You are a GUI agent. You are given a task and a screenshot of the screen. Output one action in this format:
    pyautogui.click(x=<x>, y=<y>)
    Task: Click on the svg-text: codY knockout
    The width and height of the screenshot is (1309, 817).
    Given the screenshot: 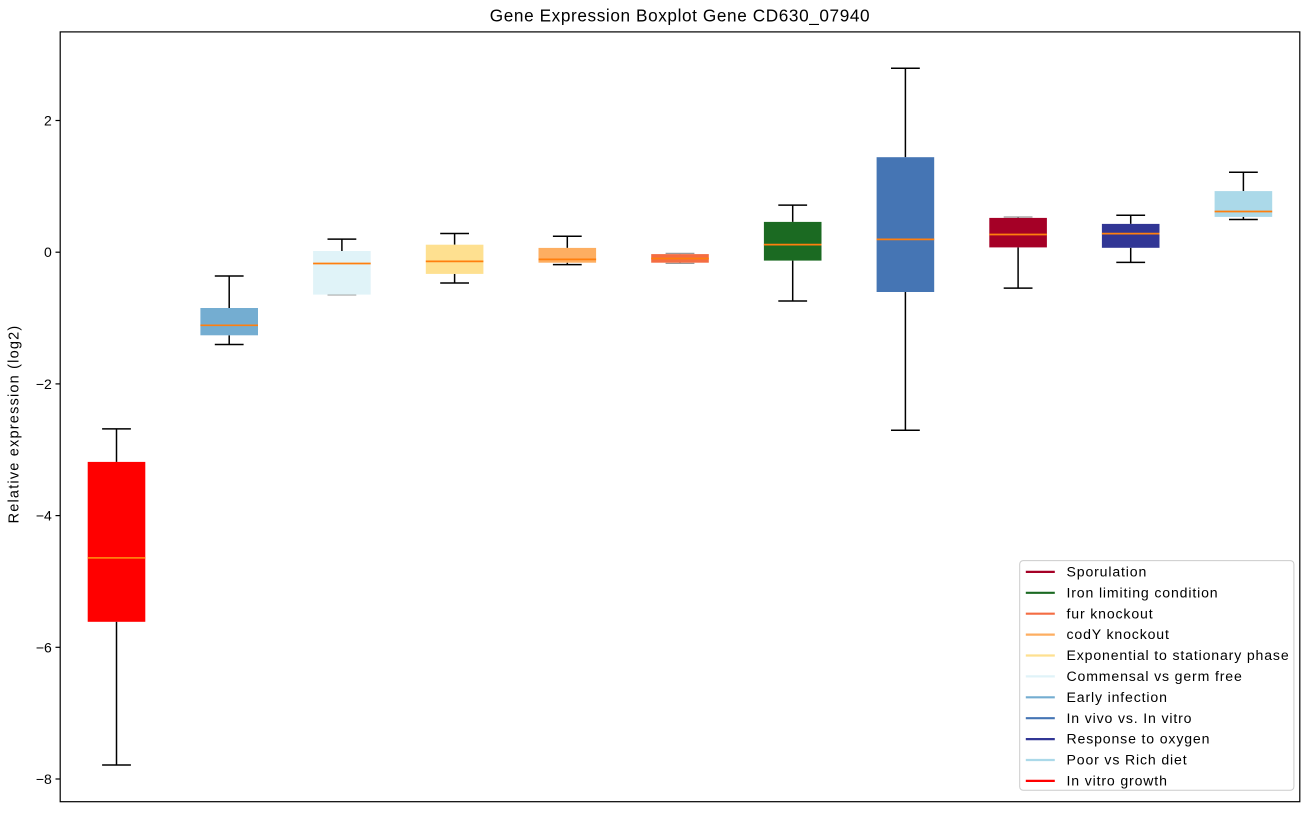 What is the action you would take?
    pyautogui.click(x=1118, y=634)
    